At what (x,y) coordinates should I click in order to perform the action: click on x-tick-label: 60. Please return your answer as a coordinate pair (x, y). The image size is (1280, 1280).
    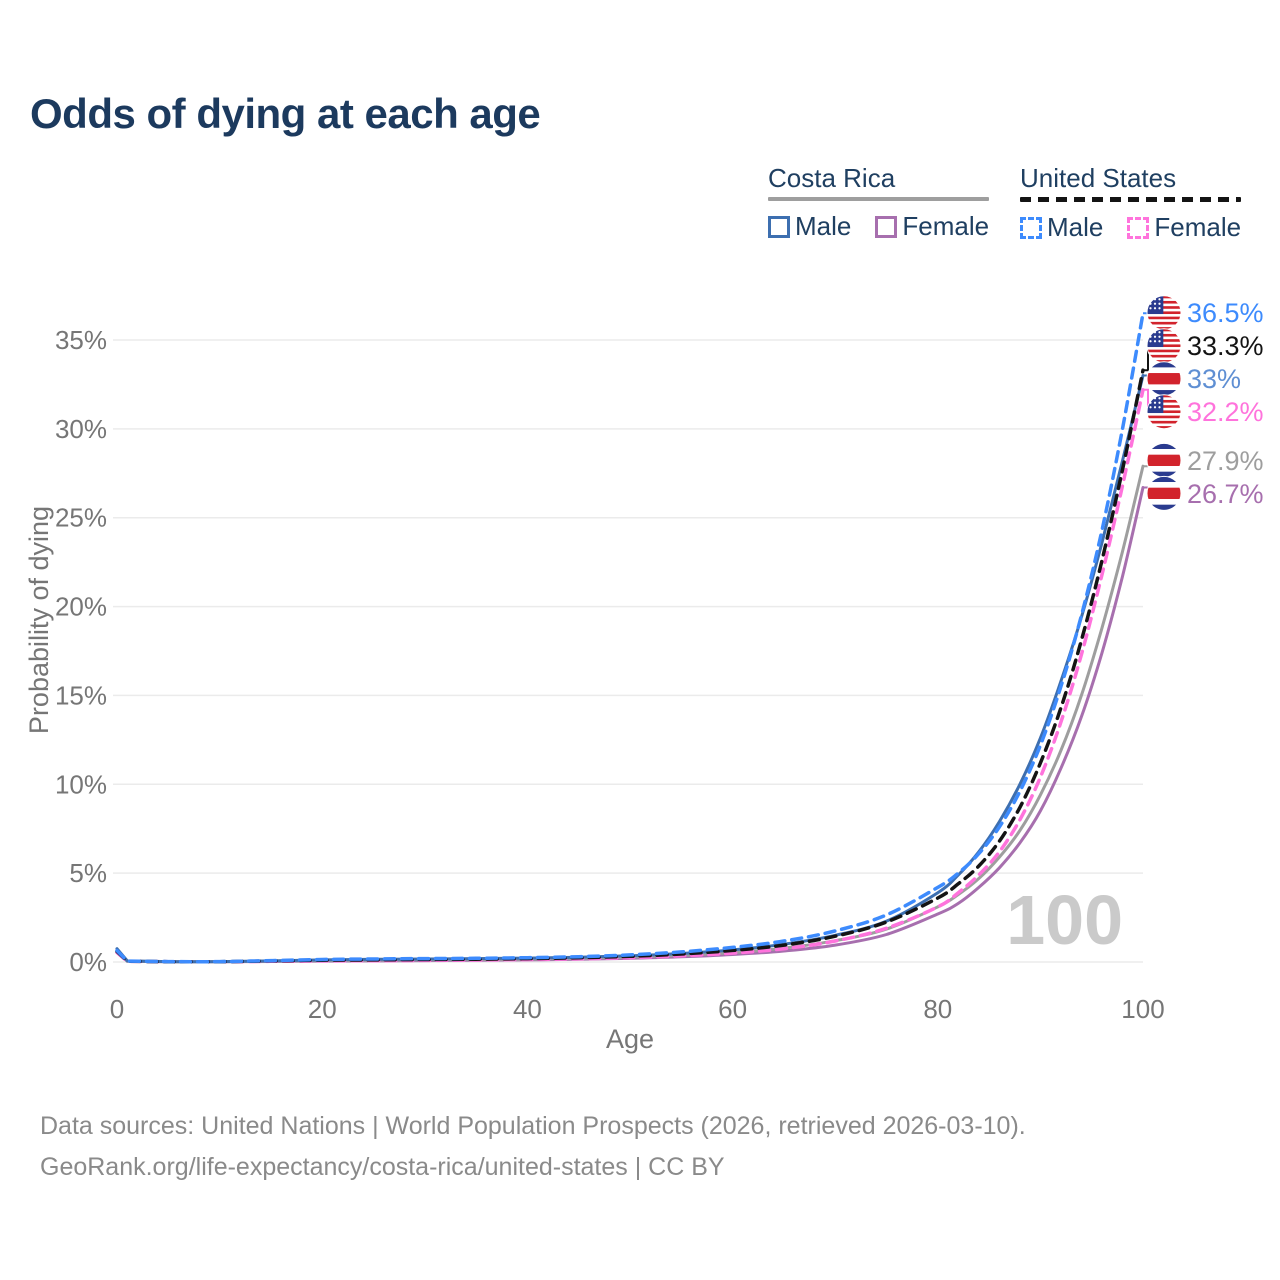
    Looking at the image, I should click on (732, 1009).